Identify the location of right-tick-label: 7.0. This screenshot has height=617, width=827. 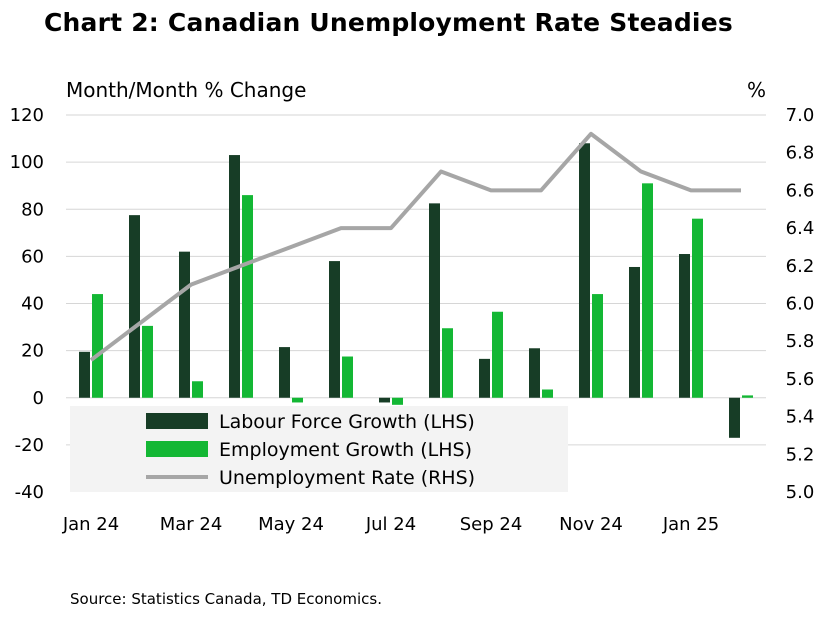
(800, 115).